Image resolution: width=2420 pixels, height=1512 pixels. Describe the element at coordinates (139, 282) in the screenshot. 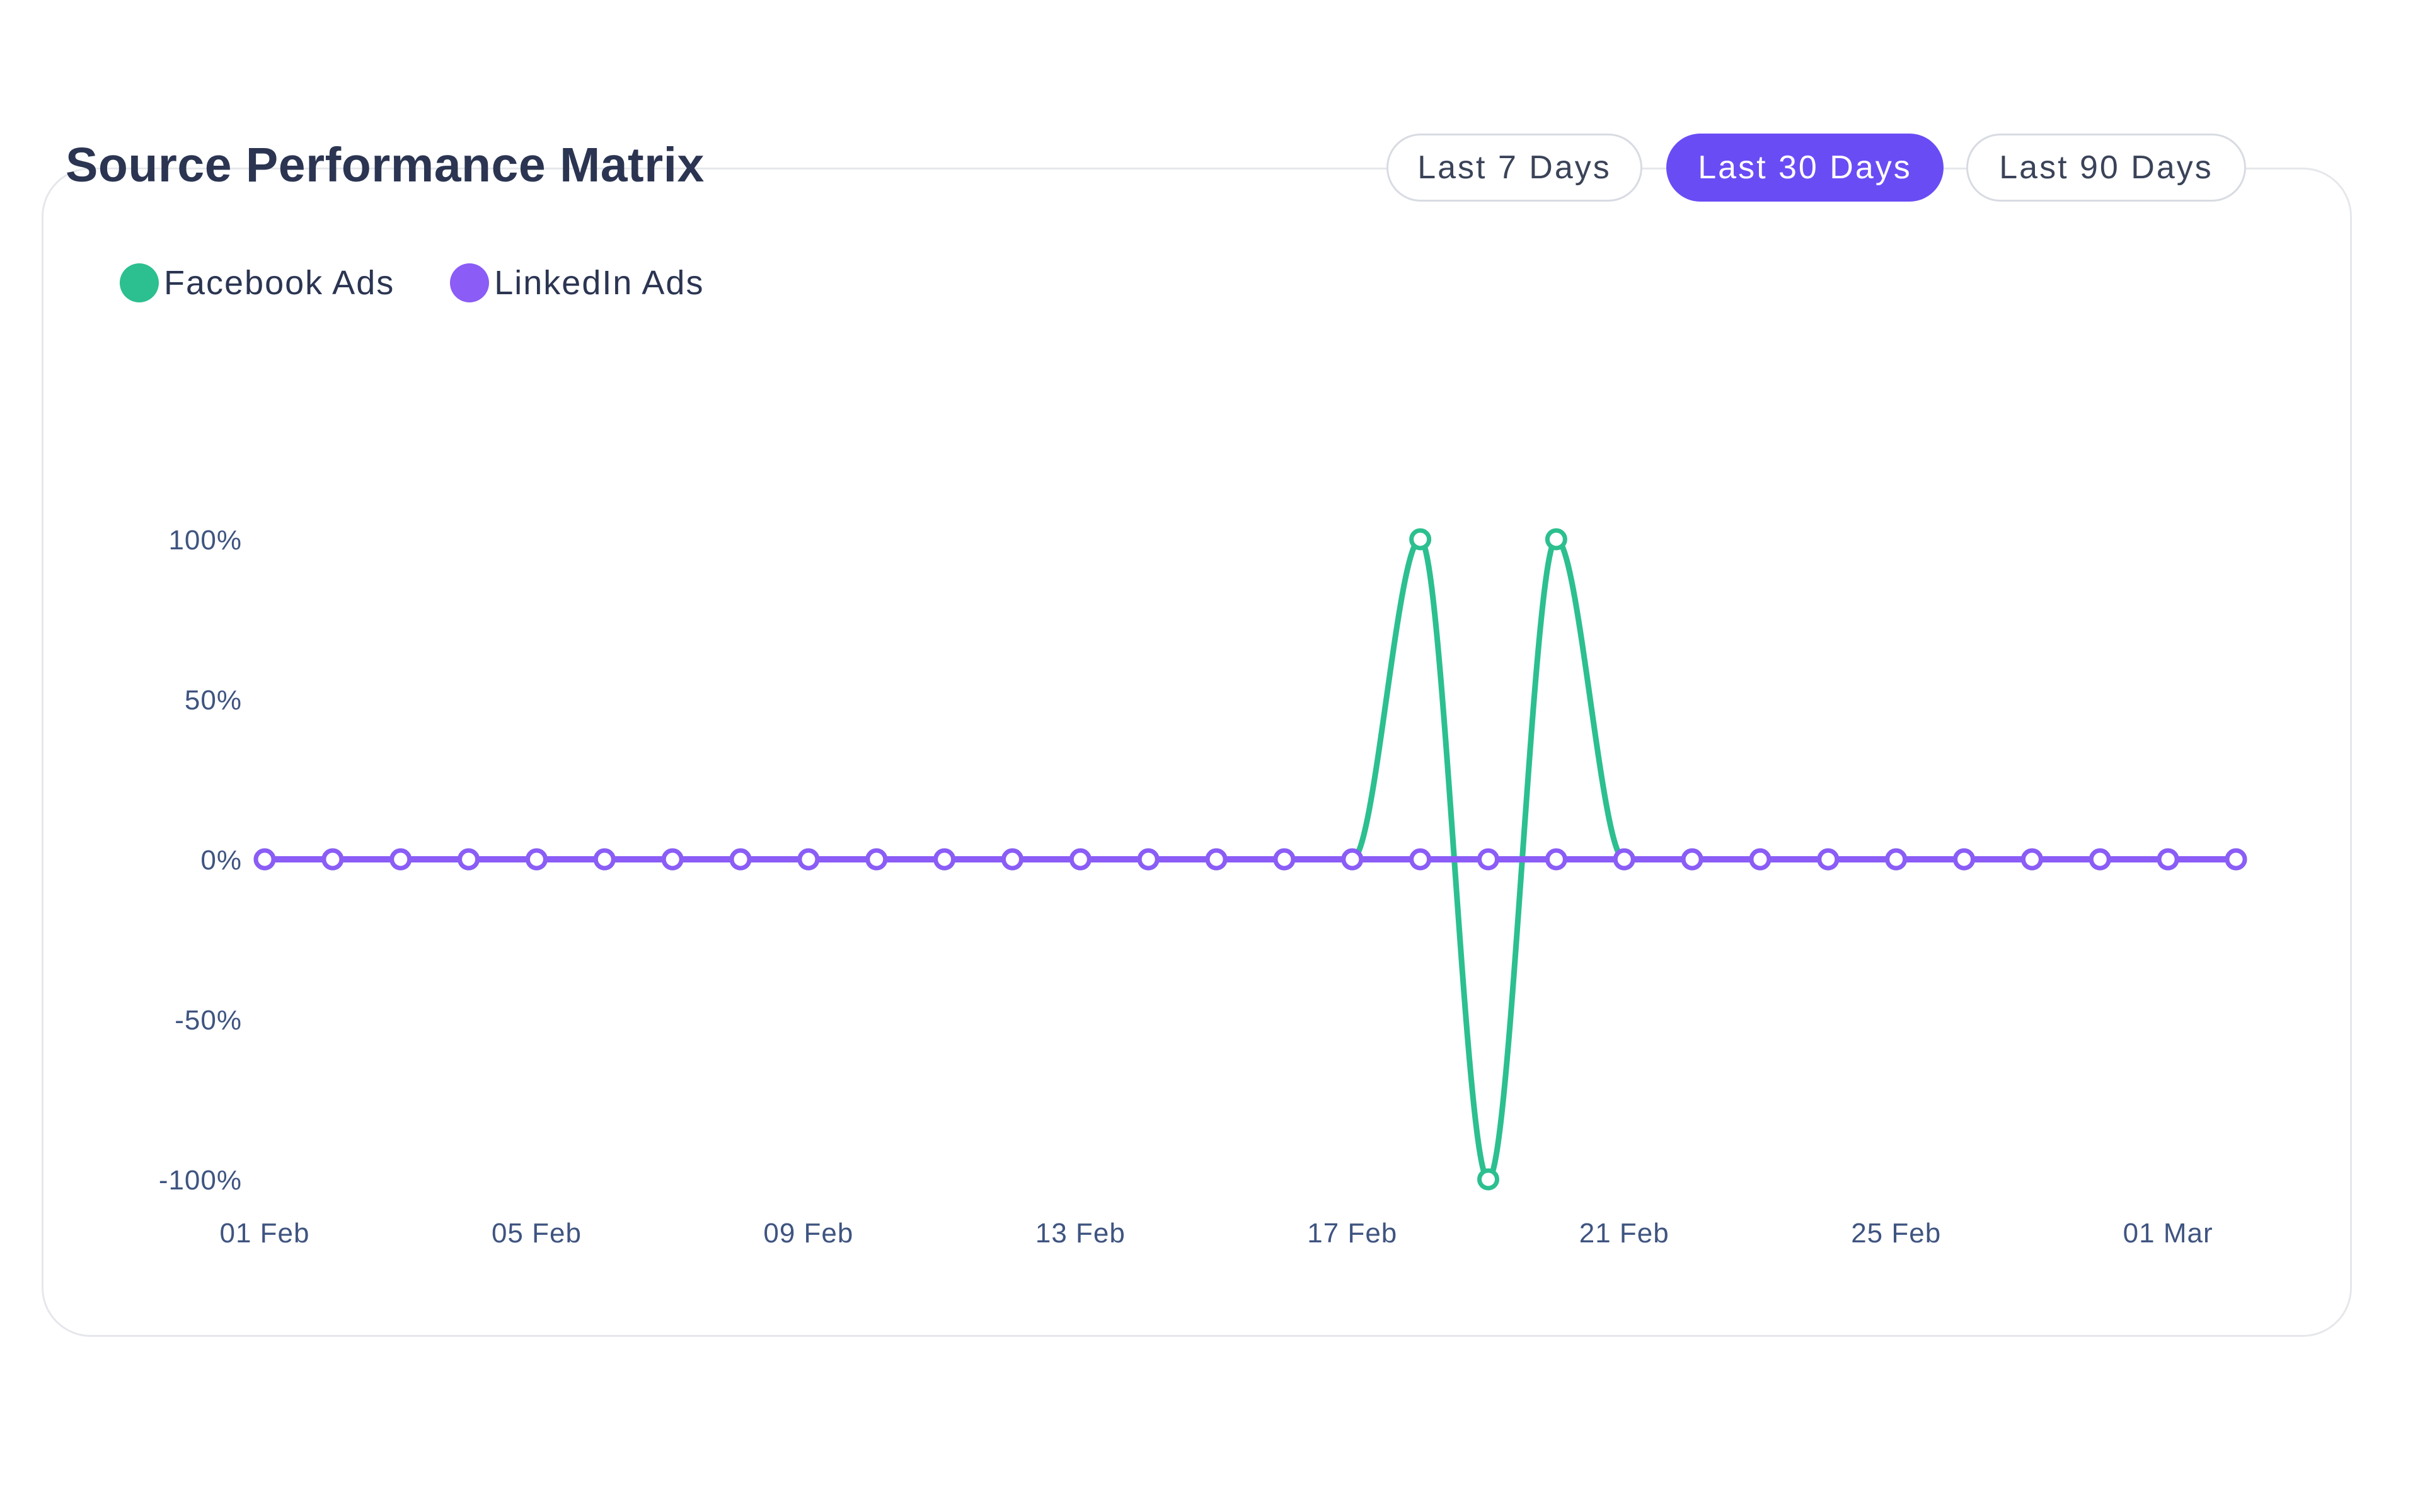

I see `facebook-ads-dot-icon` at that location.